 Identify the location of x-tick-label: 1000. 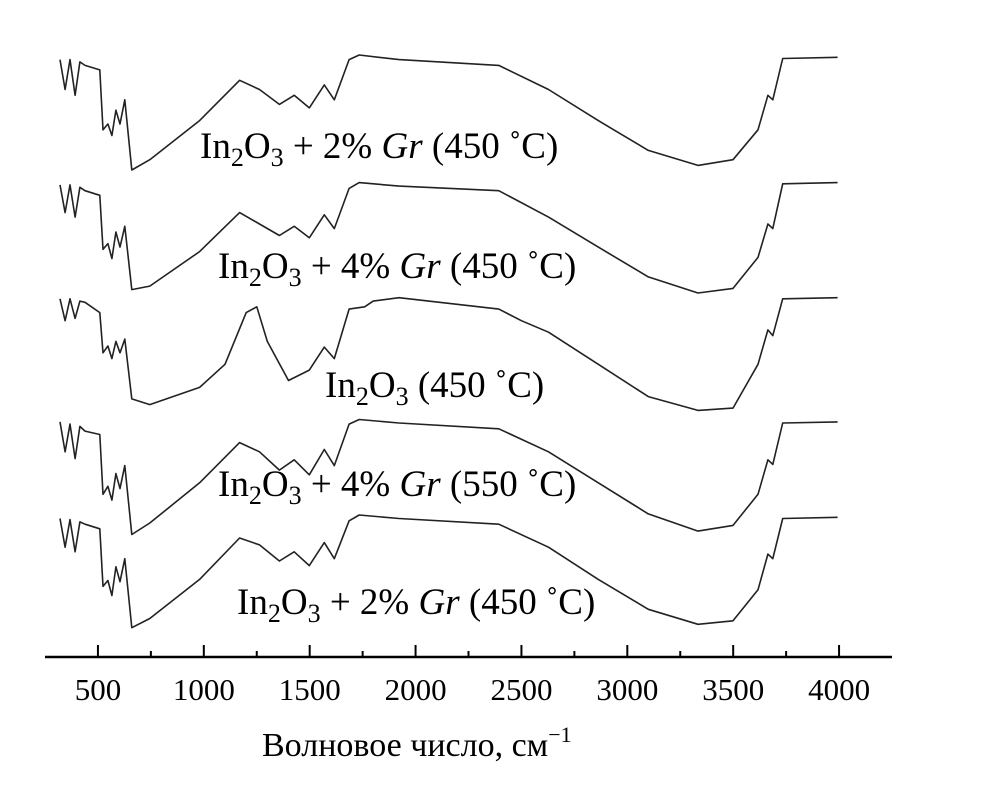
(204, 689).